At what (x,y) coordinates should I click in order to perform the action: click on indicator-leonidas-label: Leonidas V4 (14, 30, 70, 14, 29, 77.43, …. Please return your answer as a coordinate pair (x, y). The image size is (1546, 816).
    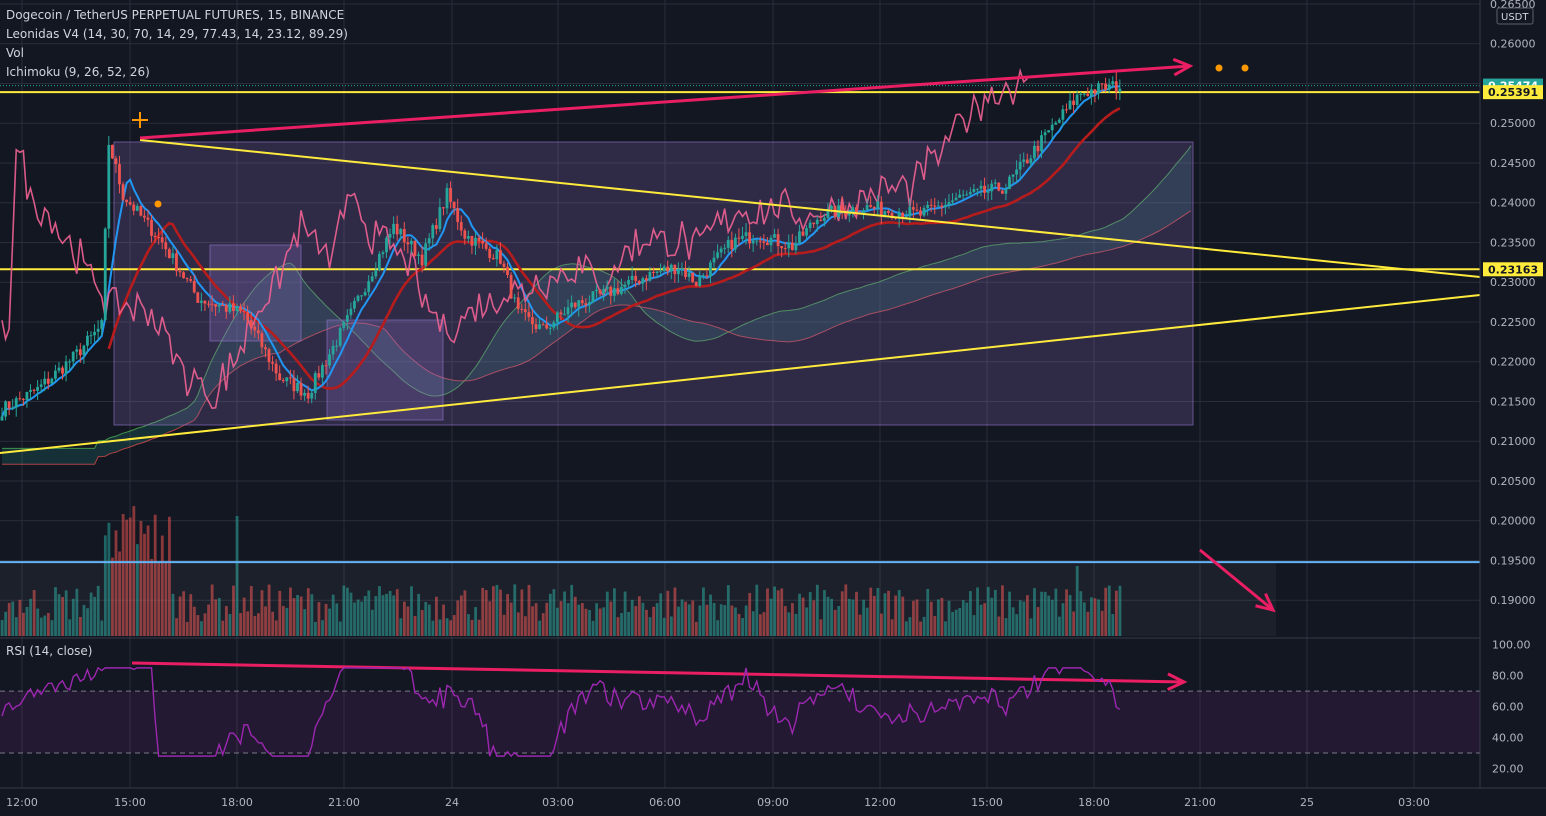
    Looking at the image, I should click on (177, 34).